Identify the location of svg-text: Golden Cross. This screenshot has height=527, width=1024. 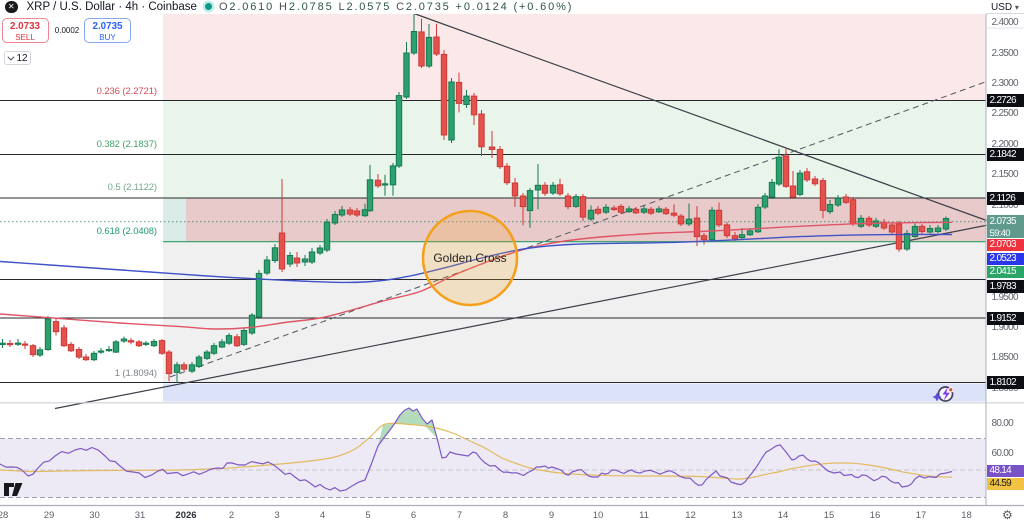
(469, 258).